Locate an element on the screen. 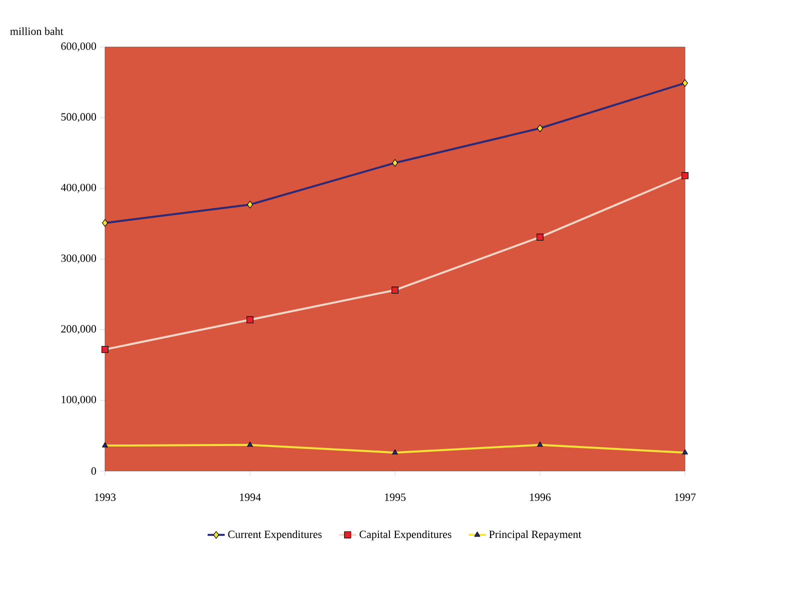  y-axis-title: million baht is located at coordinates (37, 31).